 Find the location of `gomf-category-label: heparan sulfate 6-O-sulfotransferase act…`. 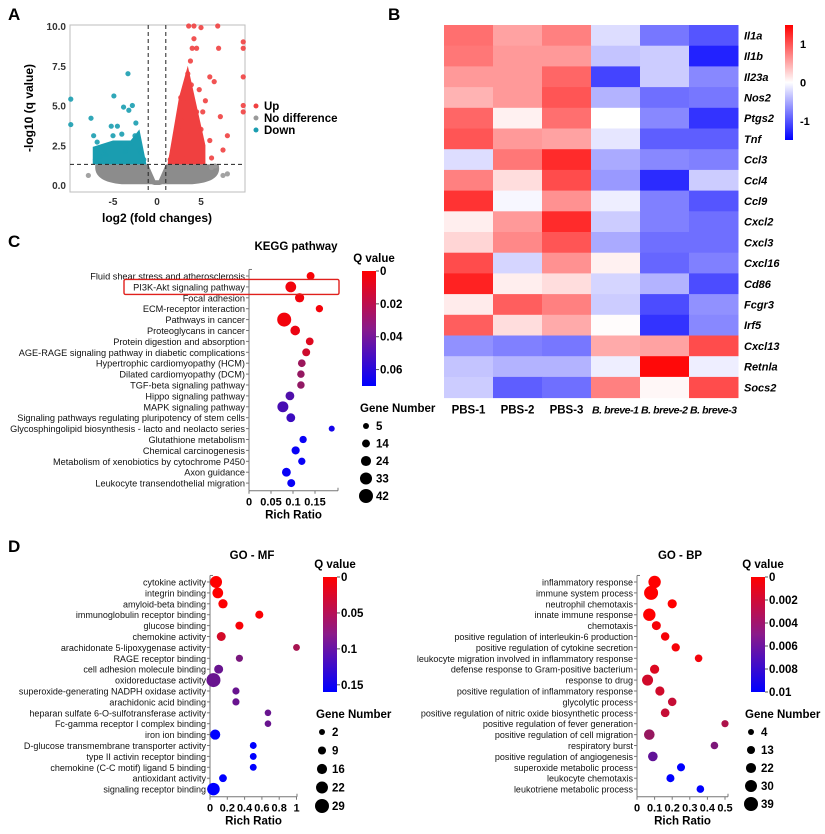

gomf-category-label: heparan sulfate 6-O-sulfotransferase act… is located at coordinates (117, 713).